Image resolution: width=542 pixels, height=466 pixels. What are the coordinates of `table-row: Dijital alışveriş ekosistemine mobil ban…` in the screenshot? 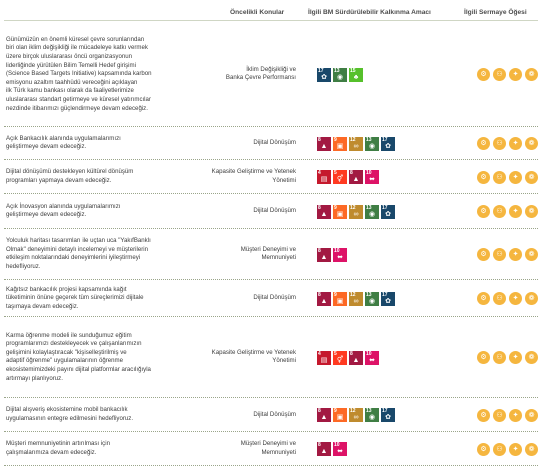 It's located at (271, 415).